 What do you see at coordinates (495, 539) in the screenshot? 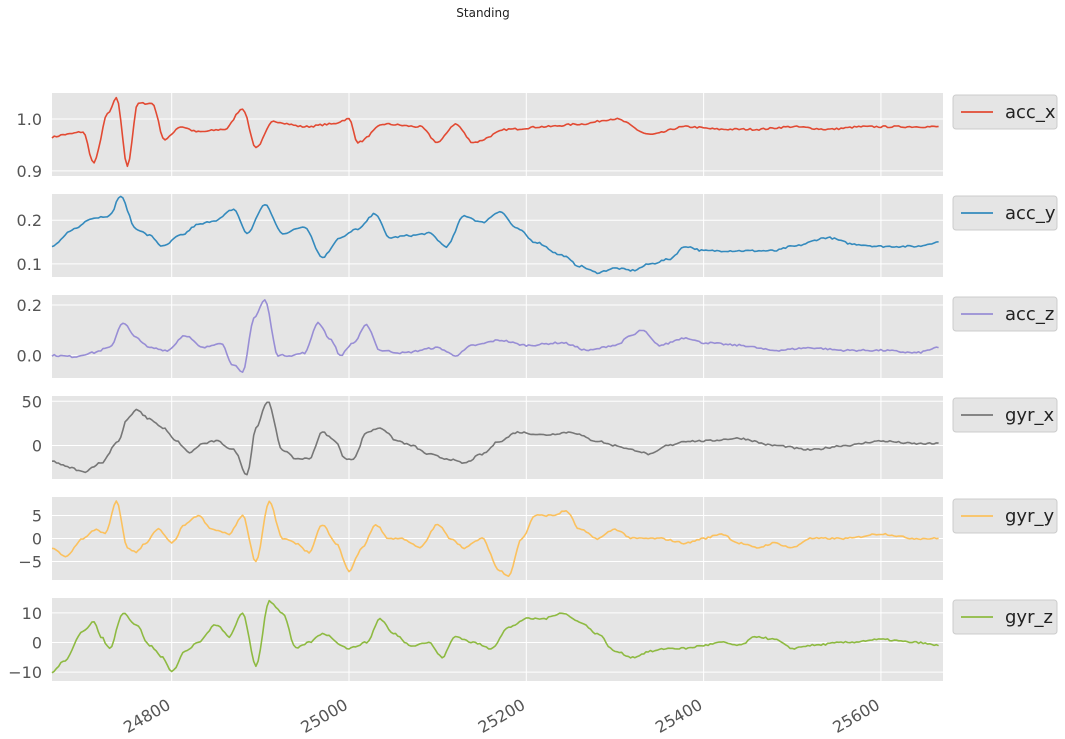
I see `series-line-gyr_y` at bounding box center [495, 539].